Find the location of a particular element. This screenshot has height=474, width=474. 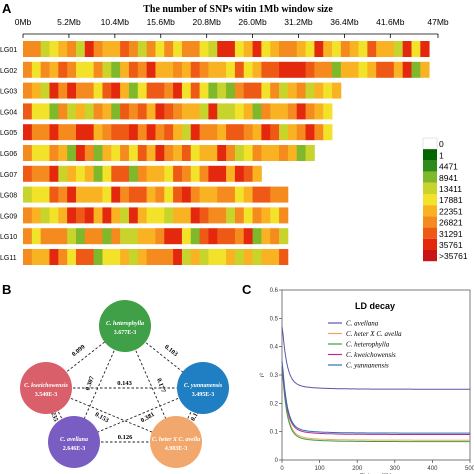

network-edge is located at coordinates (85, 357).